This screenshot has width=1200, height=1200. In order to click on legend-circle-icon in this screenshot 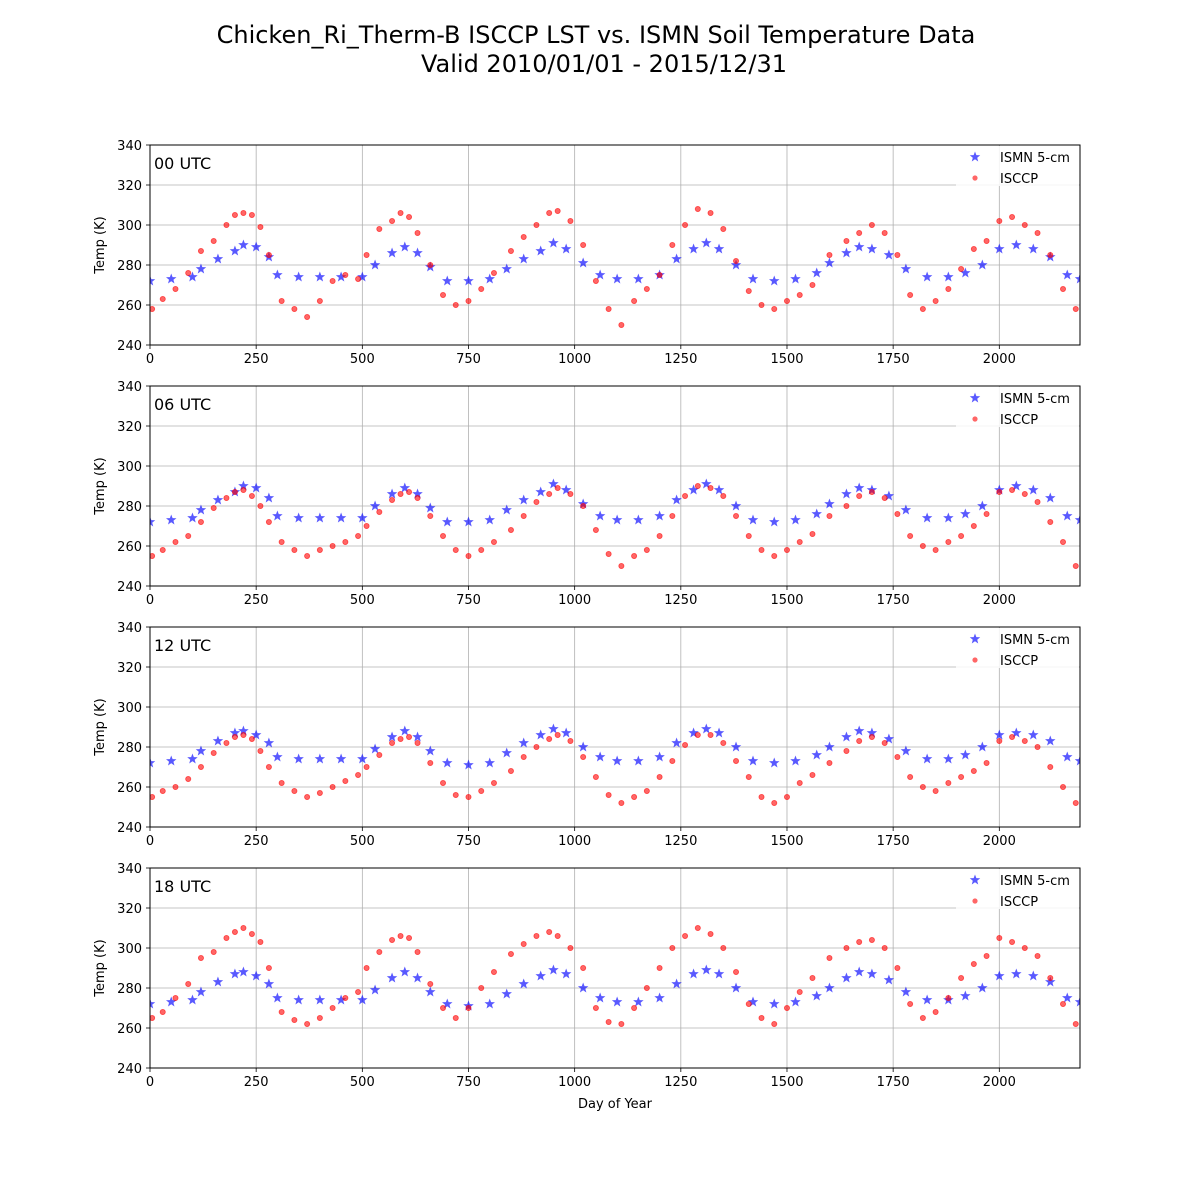, I will do `click(975, 901)`.